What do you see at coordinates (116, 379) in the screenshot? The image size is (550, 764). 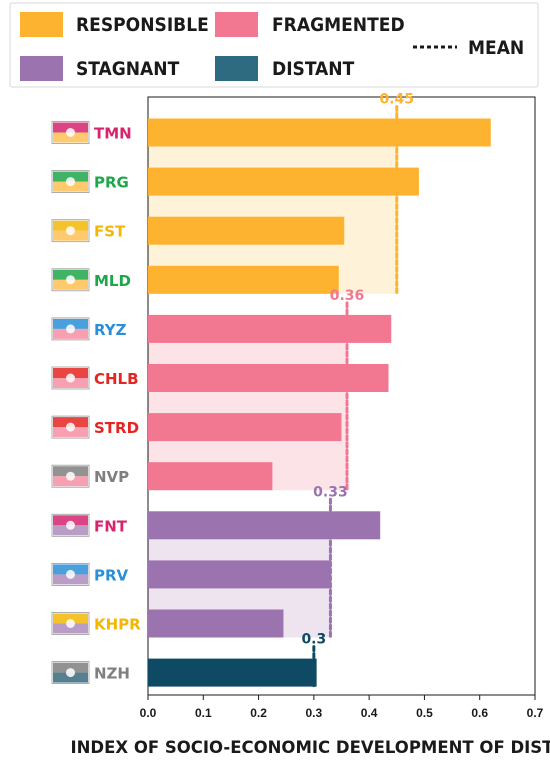 I see `district-code-label: CHLB` at bounding box center [116, 379].